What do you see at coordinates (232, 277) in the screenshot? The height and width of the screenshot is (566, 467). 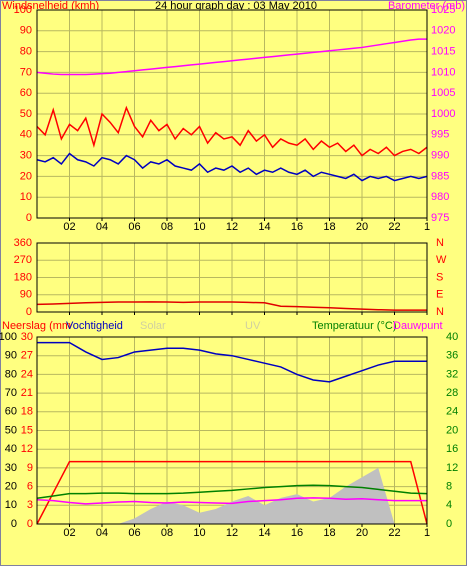 I see `plot-border` at bounding box center [232, 277].